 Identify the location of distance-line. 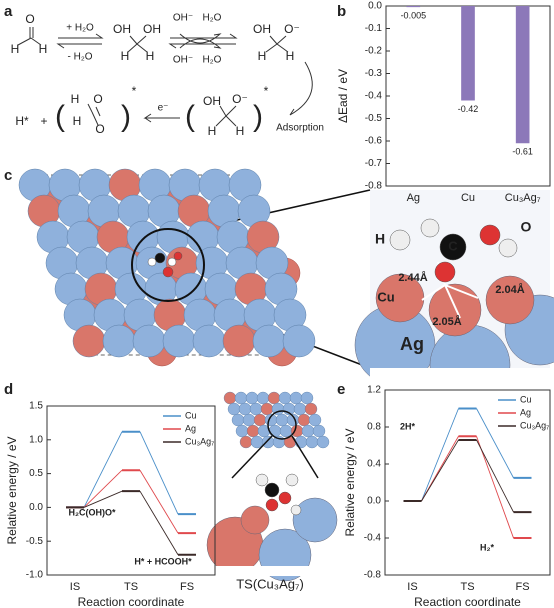
(433, 292).